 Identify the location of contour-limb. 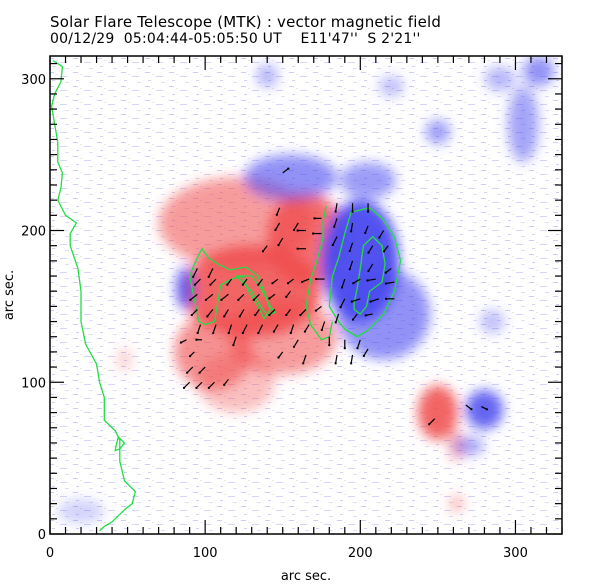
(93, 296).